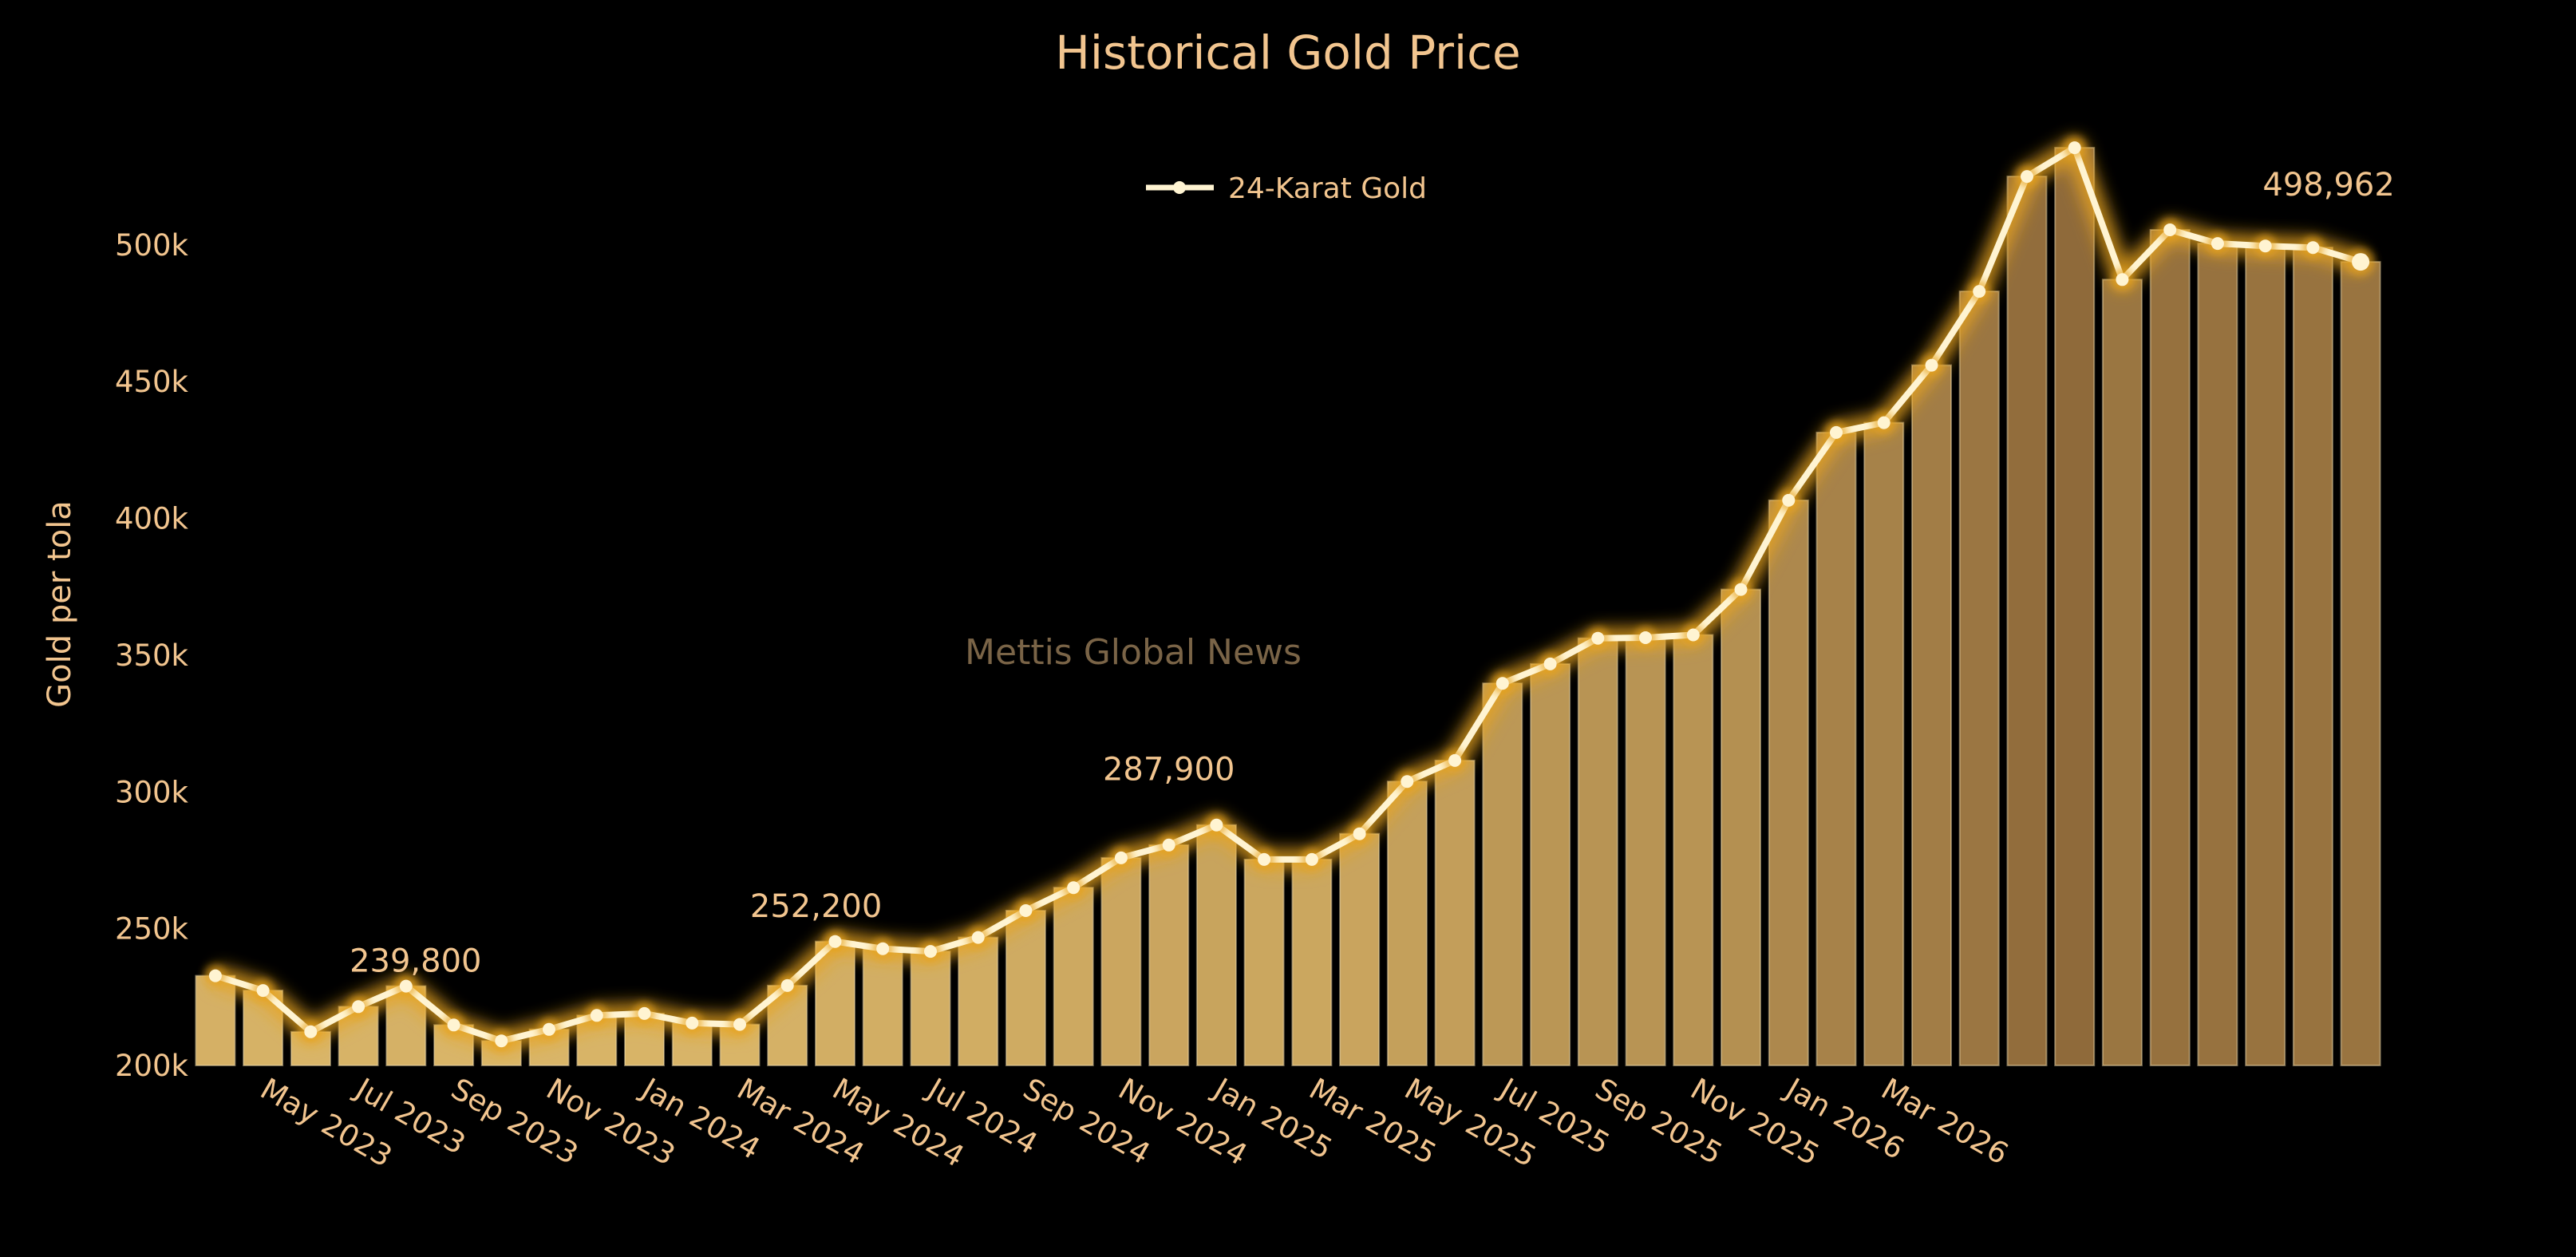 Image resolution: width=2576 pixels, height=1257 pixels. I want to click on legend: 24-Karat Gold, so click(1286, 188).